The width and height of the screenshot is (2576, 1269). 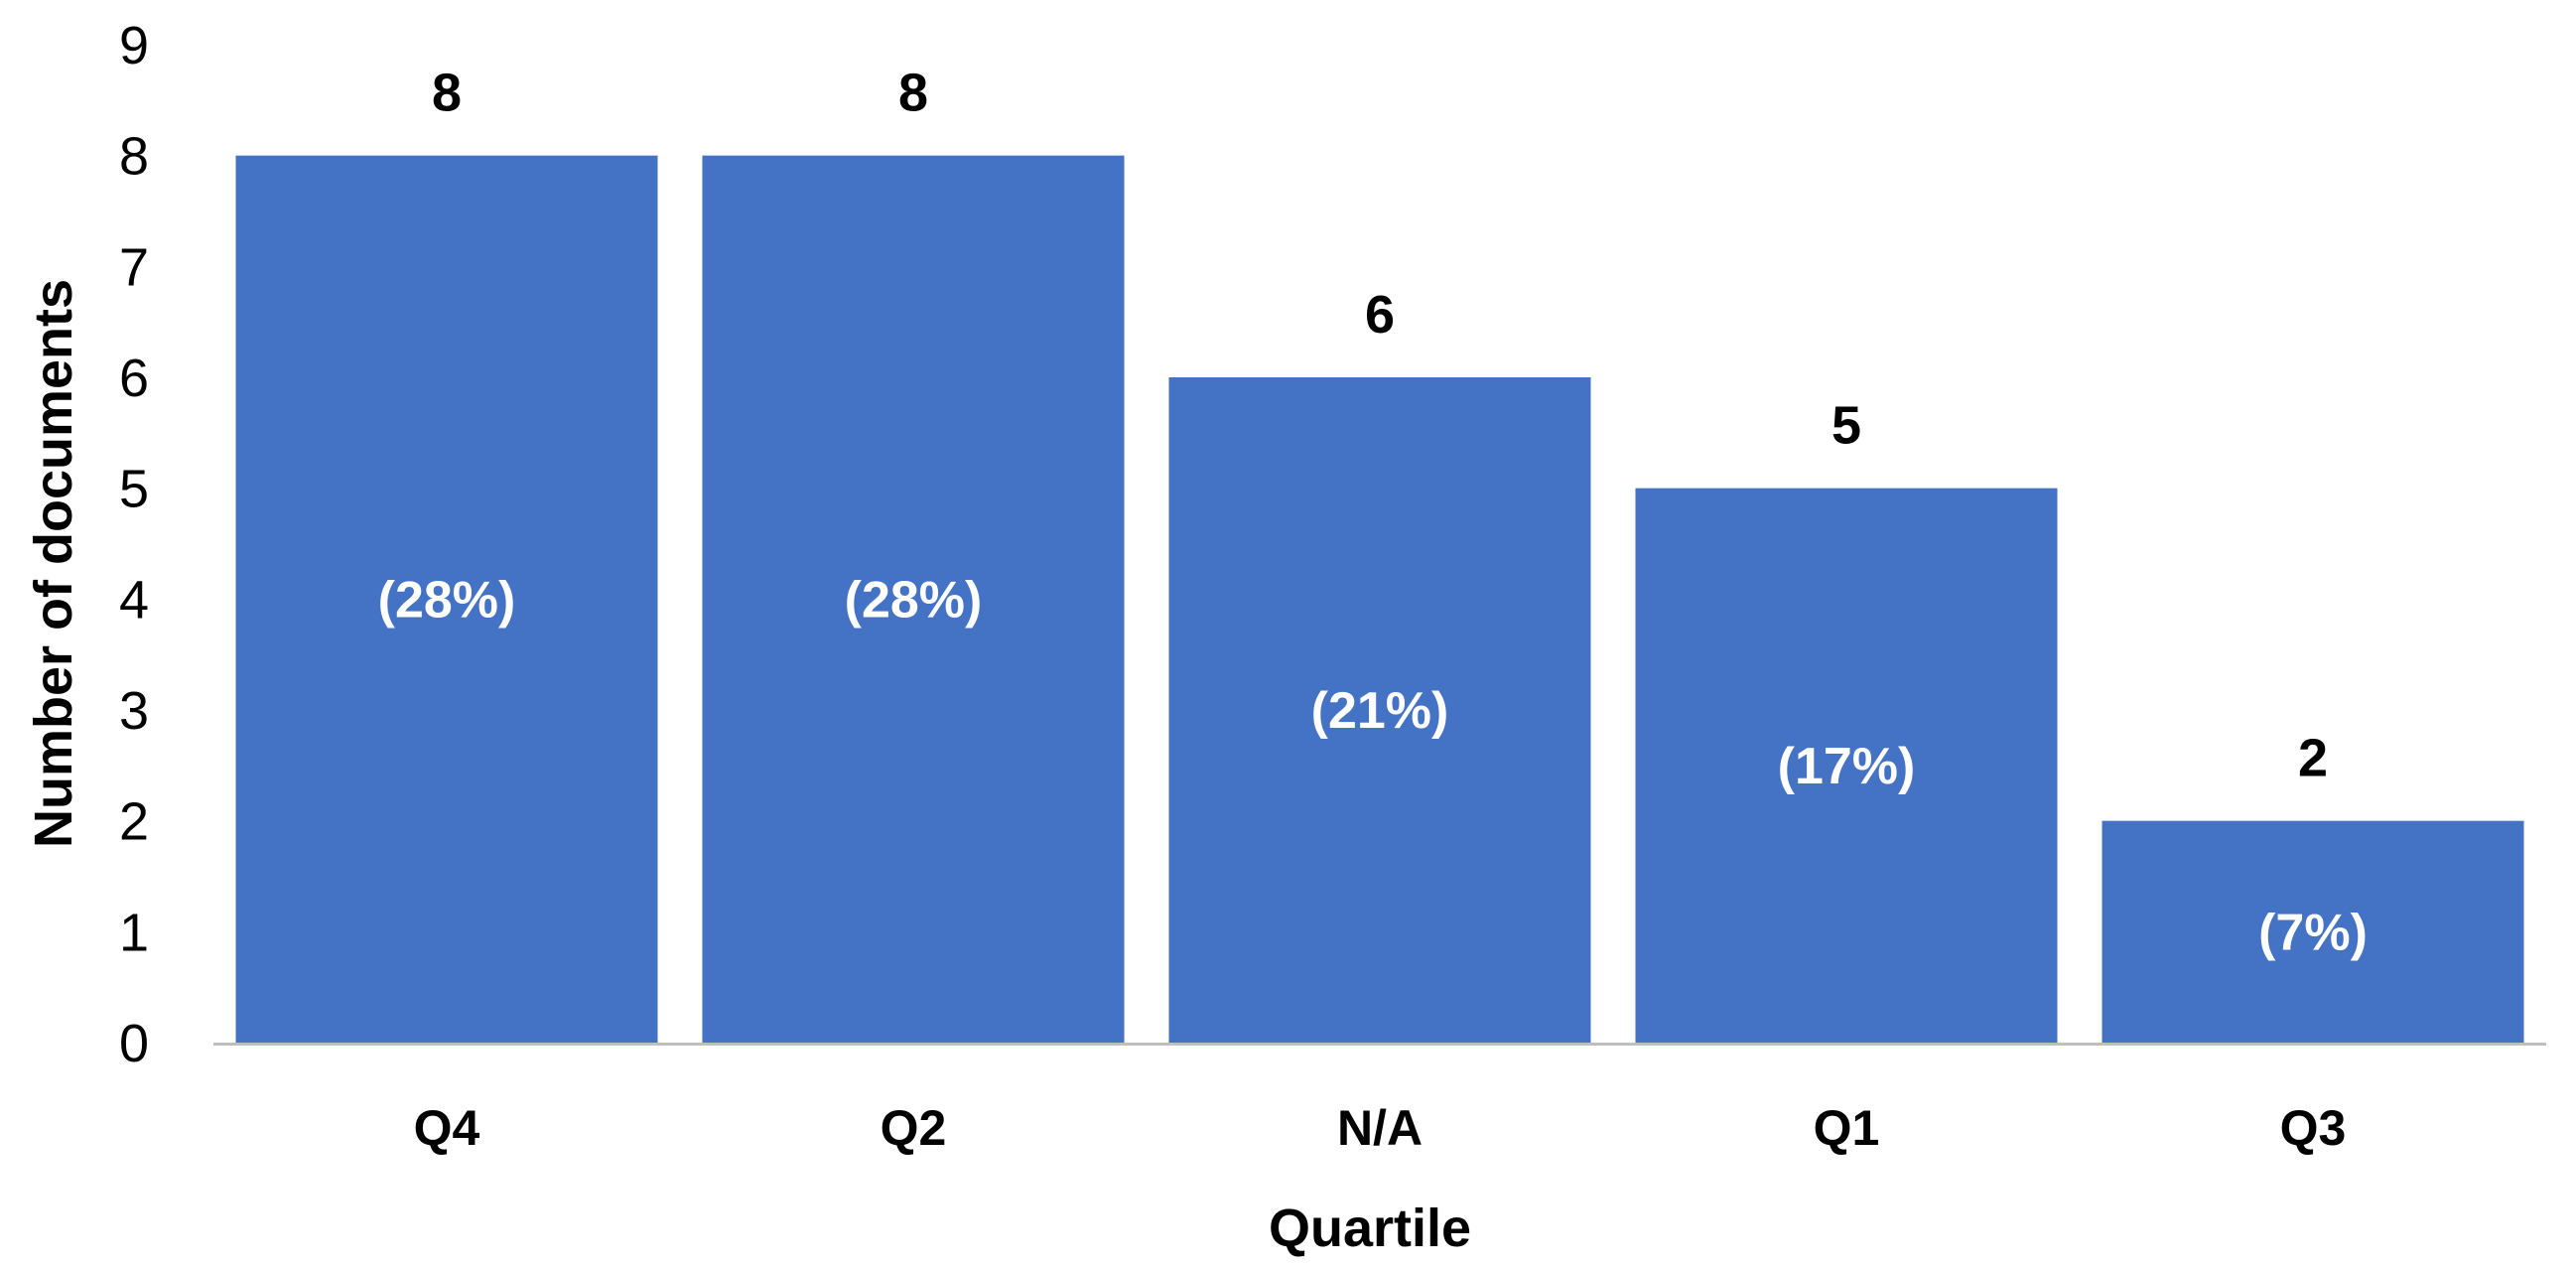 What do you see at coordinates (914, 1128) in the screenshot?
I see `x-tick-label: Q2` at bounding box center [914, 1128].